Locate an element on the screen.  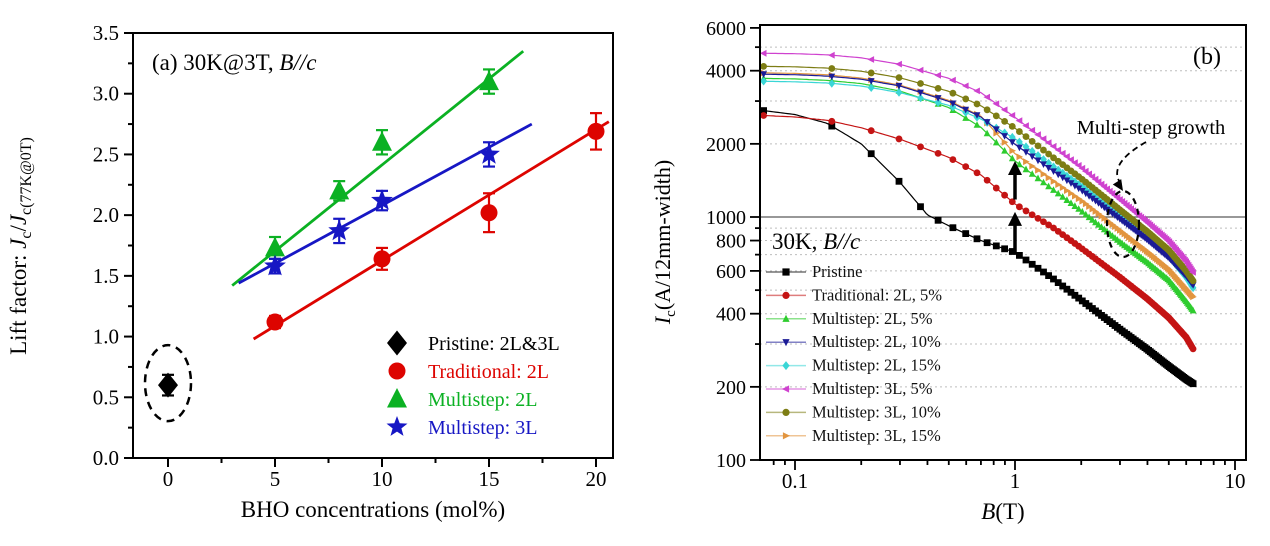
y-tick-label: 0.0 is located at coordinates (106, 458).